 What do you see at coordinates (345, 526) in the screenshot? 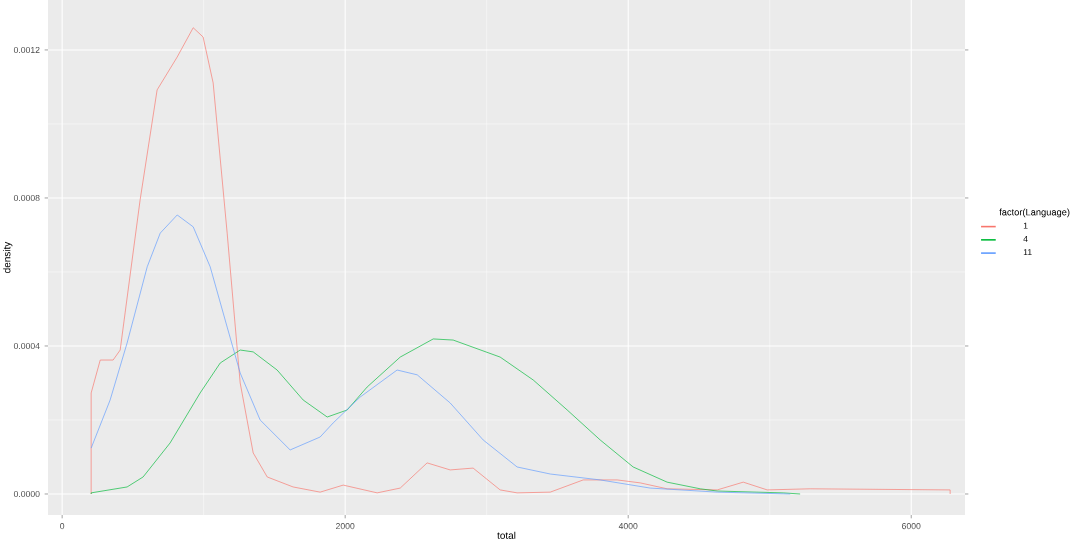
I see `x-tick-label: 2000` at bounding box center [345, 526].